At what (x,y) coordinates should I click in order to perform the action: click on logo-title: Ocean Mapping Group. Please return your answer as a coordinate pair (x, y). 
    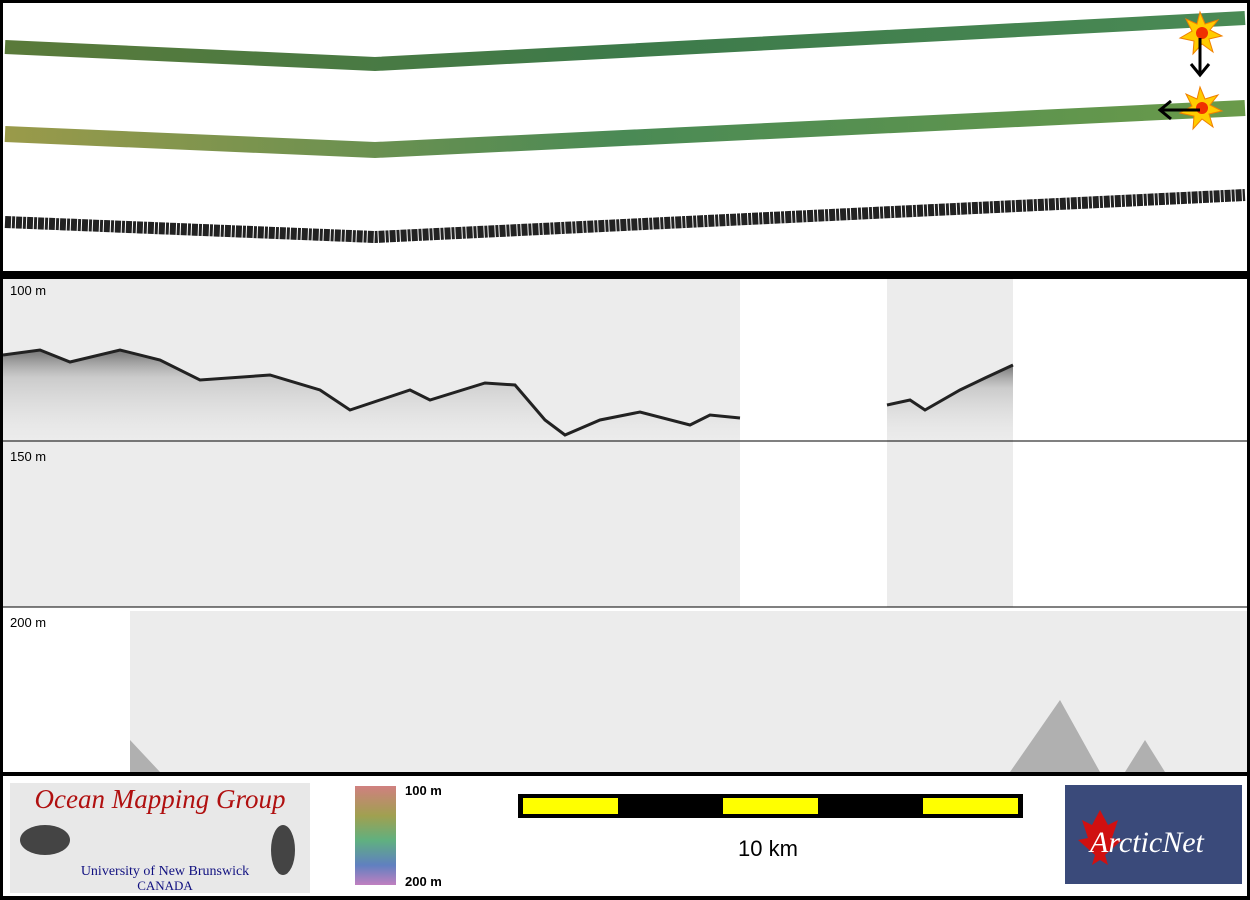
    Looking at the image, I should click on (160, 799).